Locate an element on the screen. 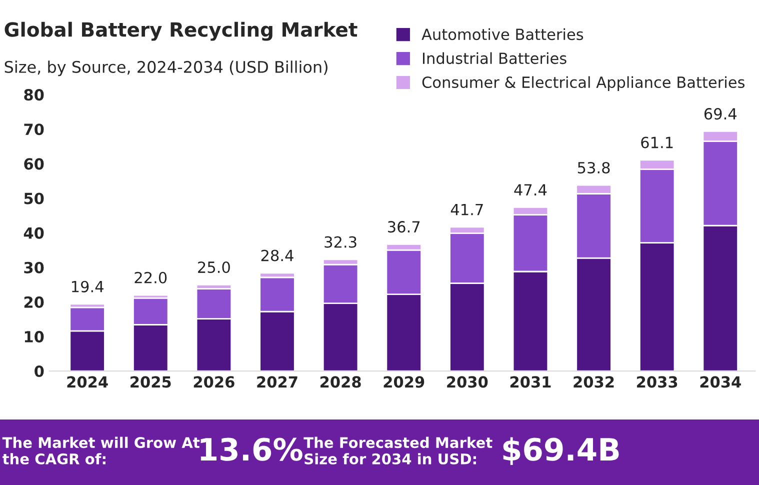  total-label: 47.4 is located at coordinates (530, 190).